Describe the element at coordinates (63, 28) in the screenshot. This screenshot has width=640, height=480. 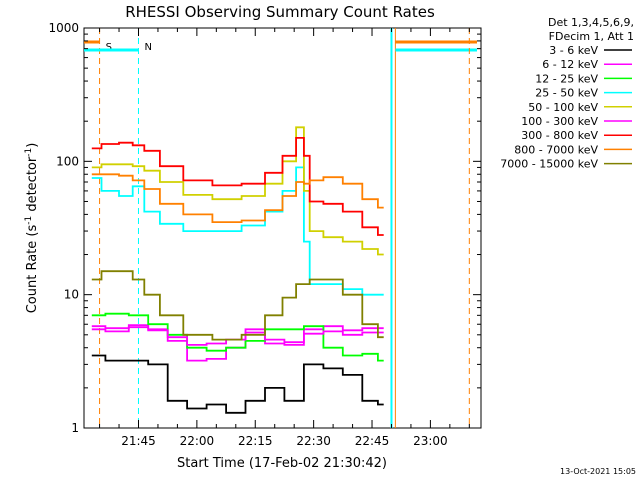
I see `y-tick-label: 1000` at that location.